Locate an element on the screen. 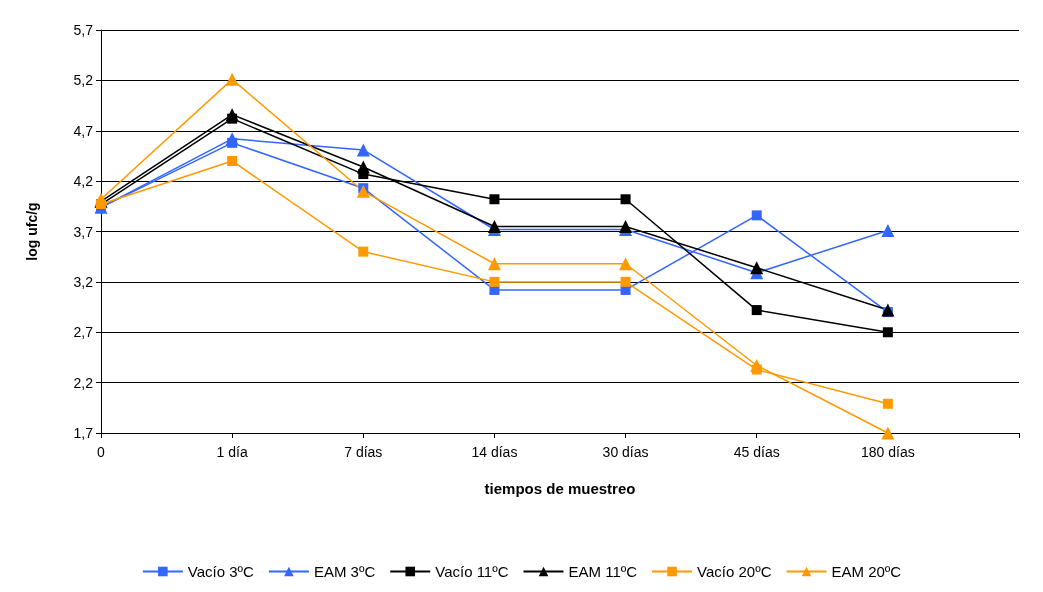 The height and width of the screenshot is (592, 1043). y-tick-label: 4,7 is located at coordinates (83, 130).